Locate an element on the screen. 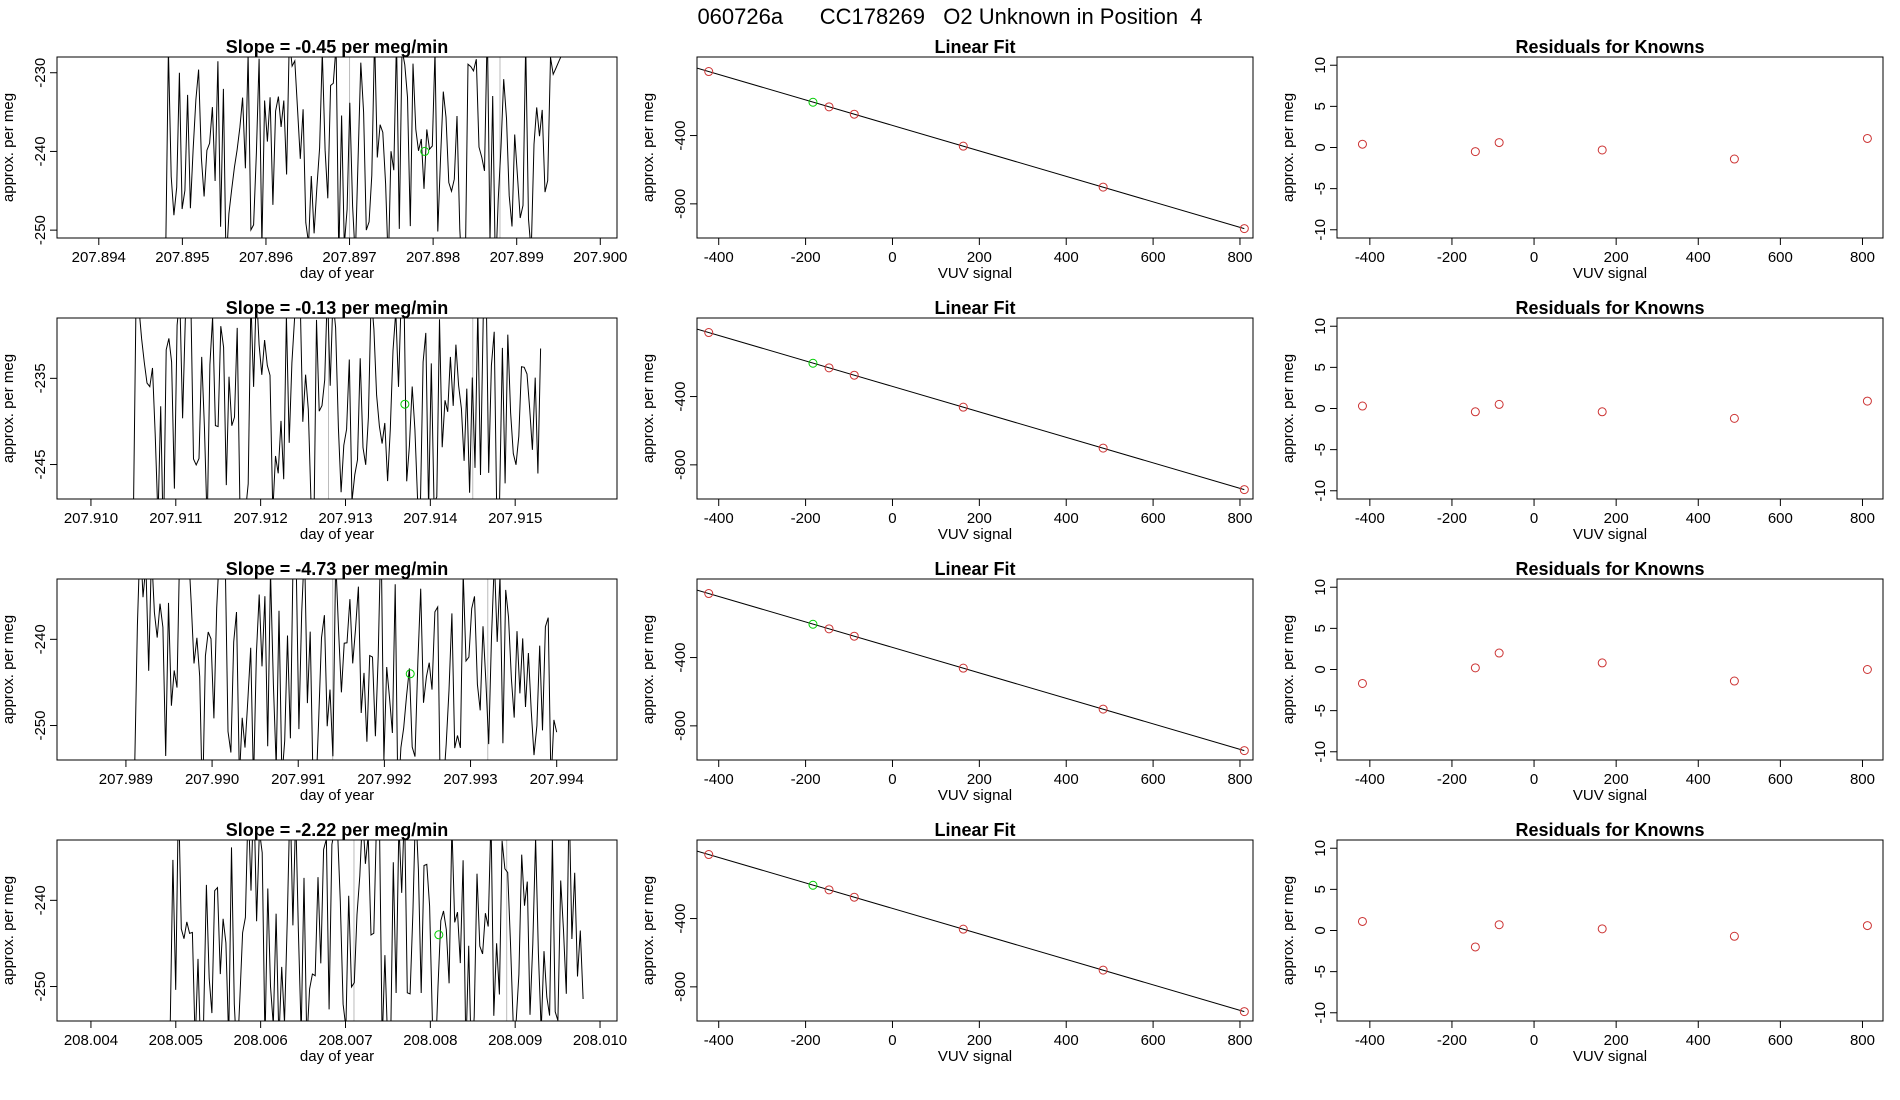 This screenshot has width=1900, height=1100. x-tick-label: 208.006 is located at coordinates (261, 1040).